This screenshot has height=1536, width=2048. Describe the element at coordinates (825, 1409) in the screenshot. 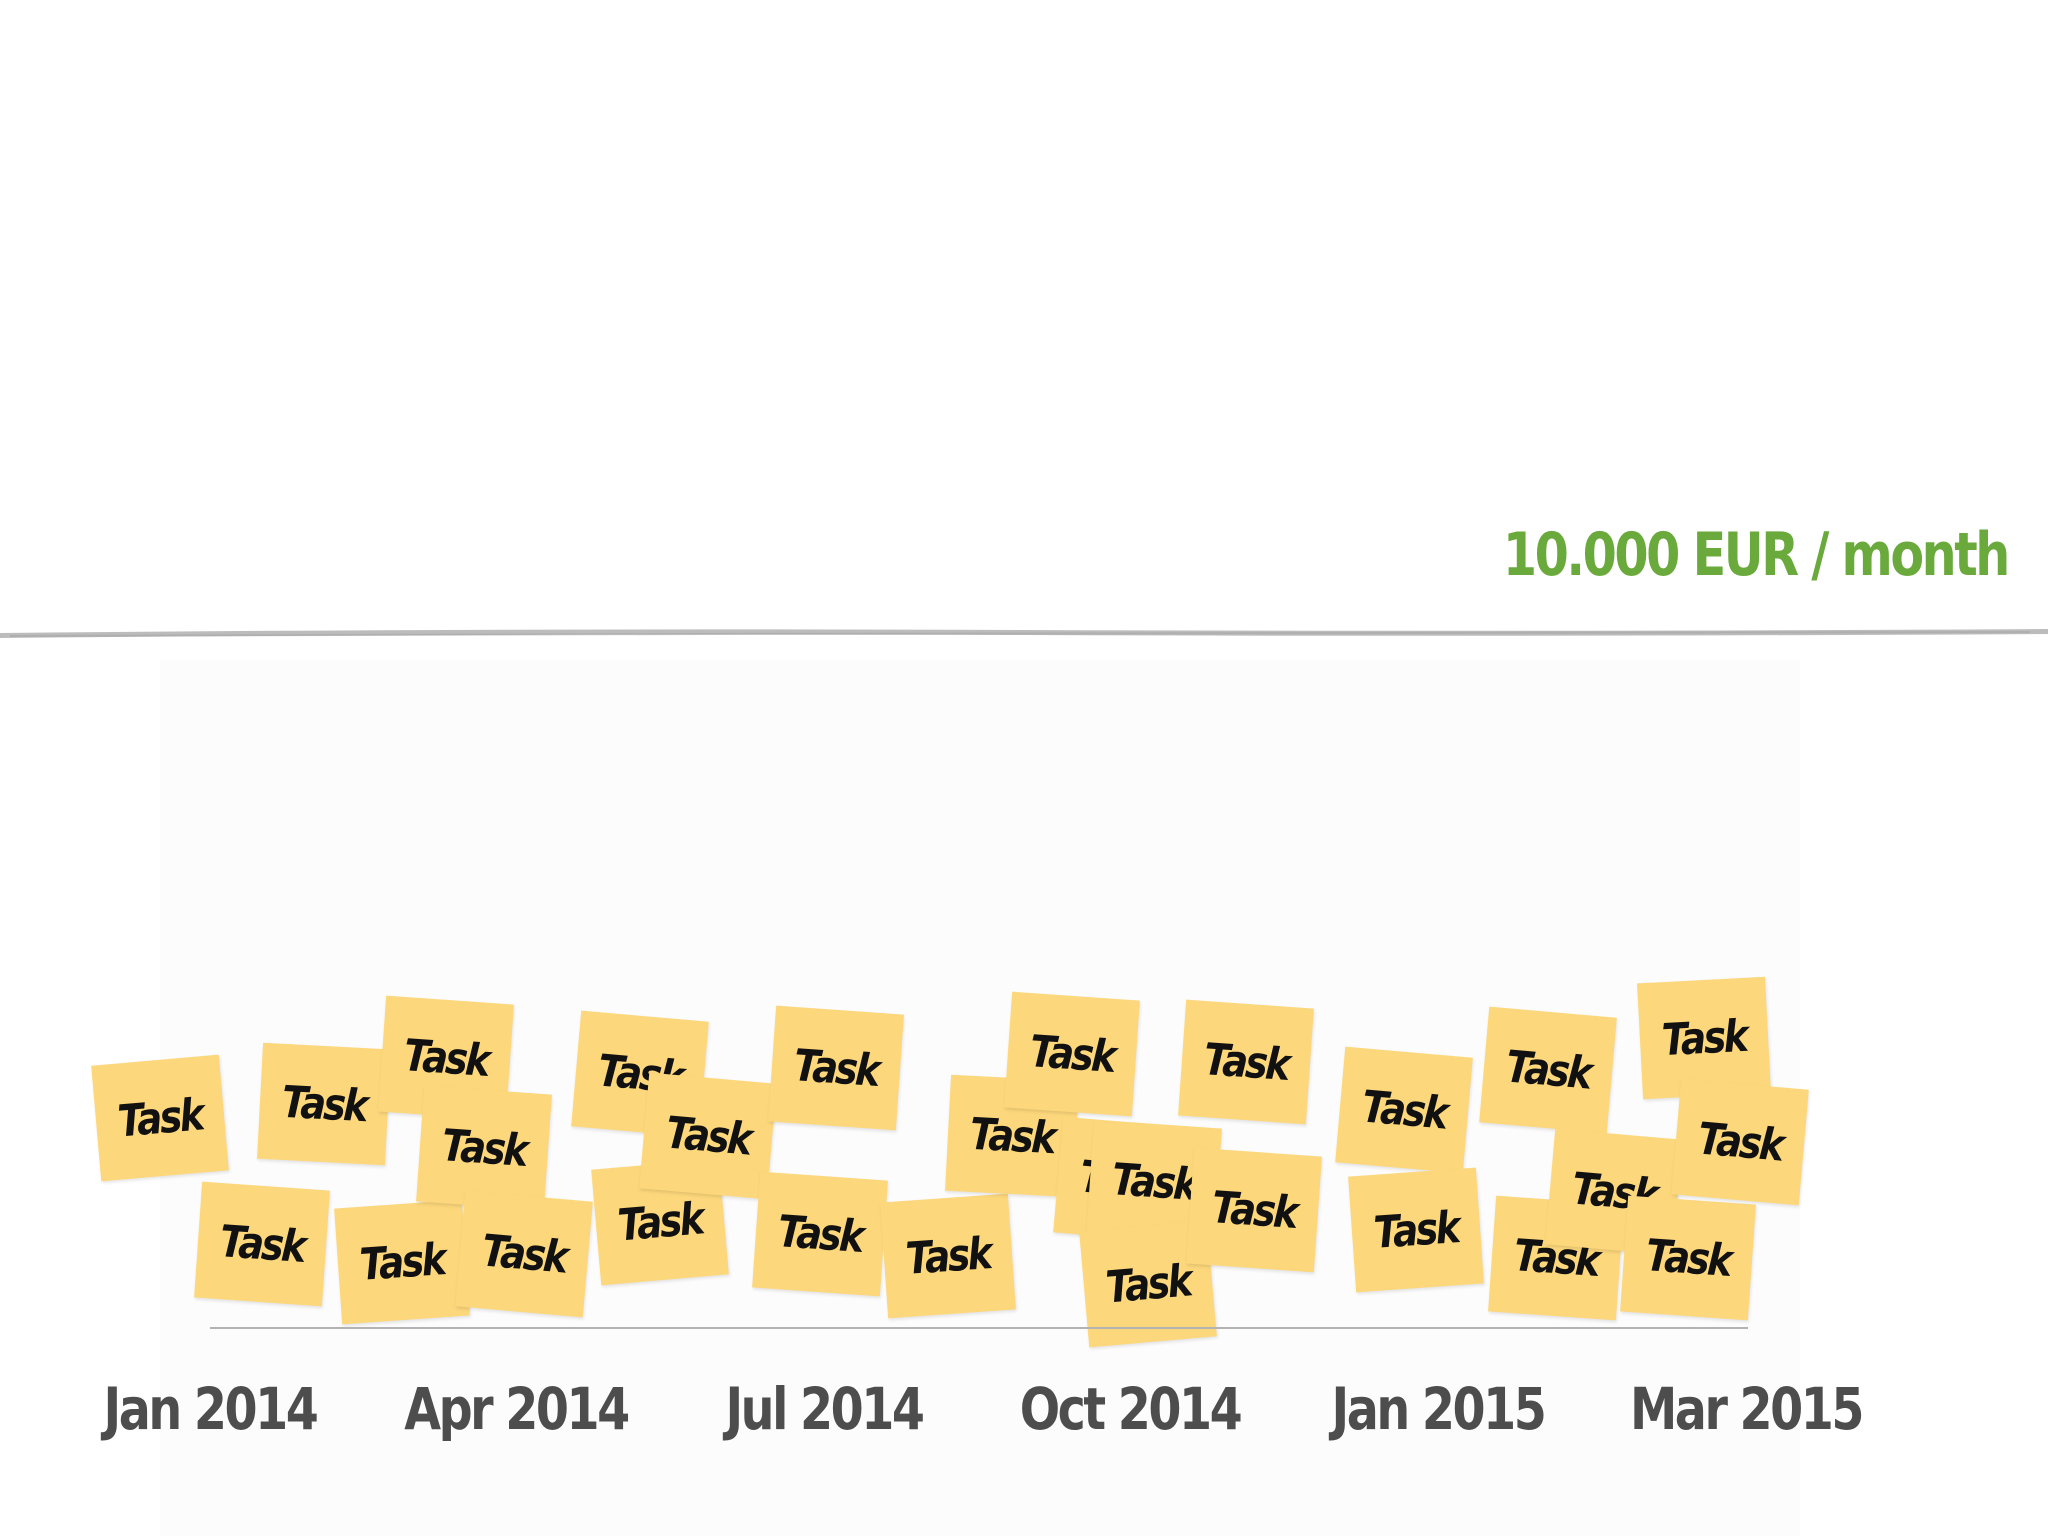

I see `timeline-label: Jul 2014` at that location.